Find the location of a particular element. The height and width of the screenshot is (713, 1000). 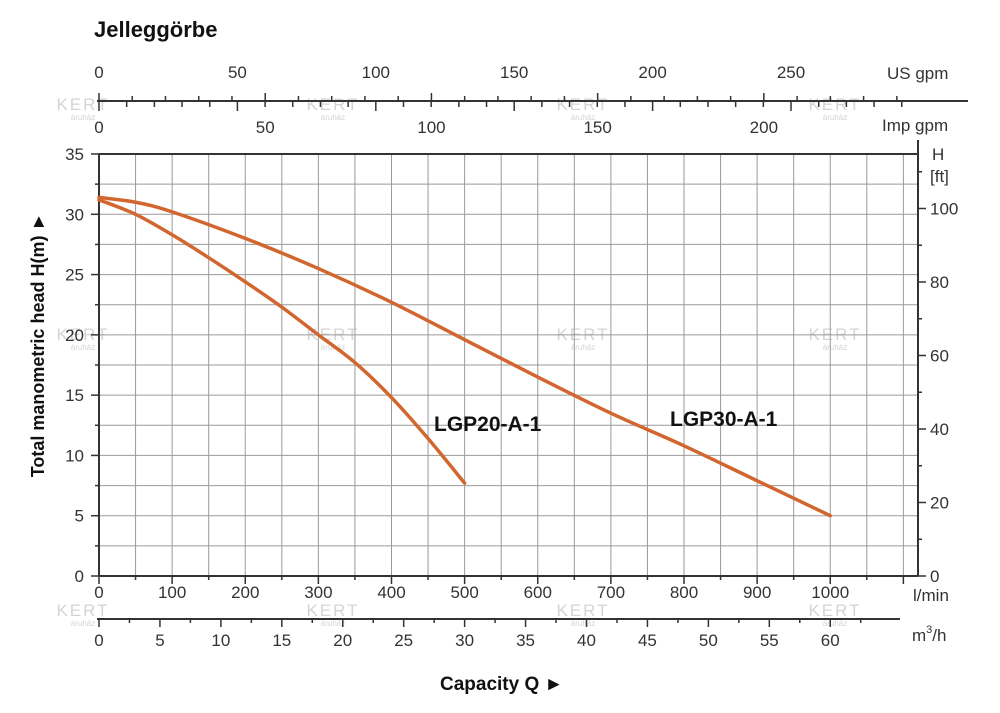

x-tick-label-l-min: 500 is located at coordinates (464, 592).